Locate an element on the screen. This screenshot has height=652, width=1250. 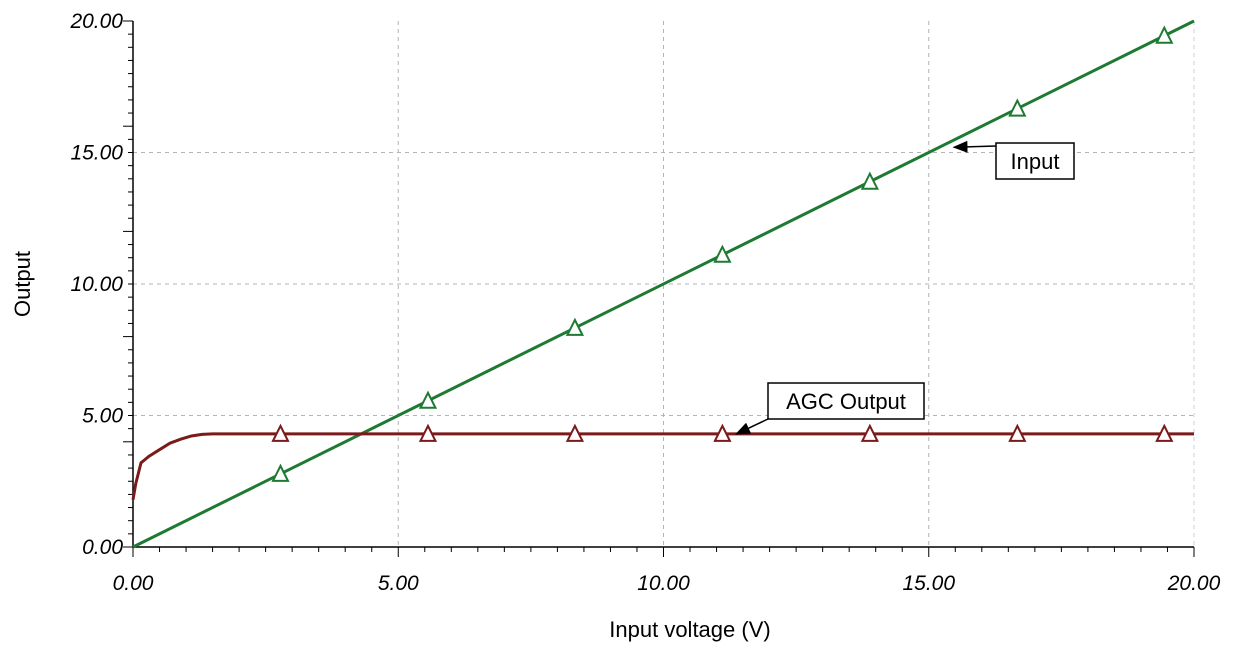
annotation-label-1: AGC Output is located at coordinates (846, 401).